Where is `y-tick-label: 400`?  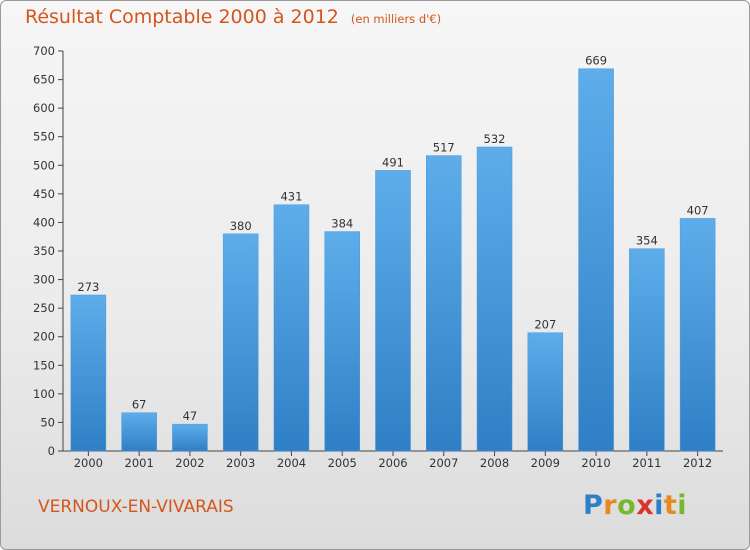
y-tick-label: 400 is located at coordinates (44, 222).